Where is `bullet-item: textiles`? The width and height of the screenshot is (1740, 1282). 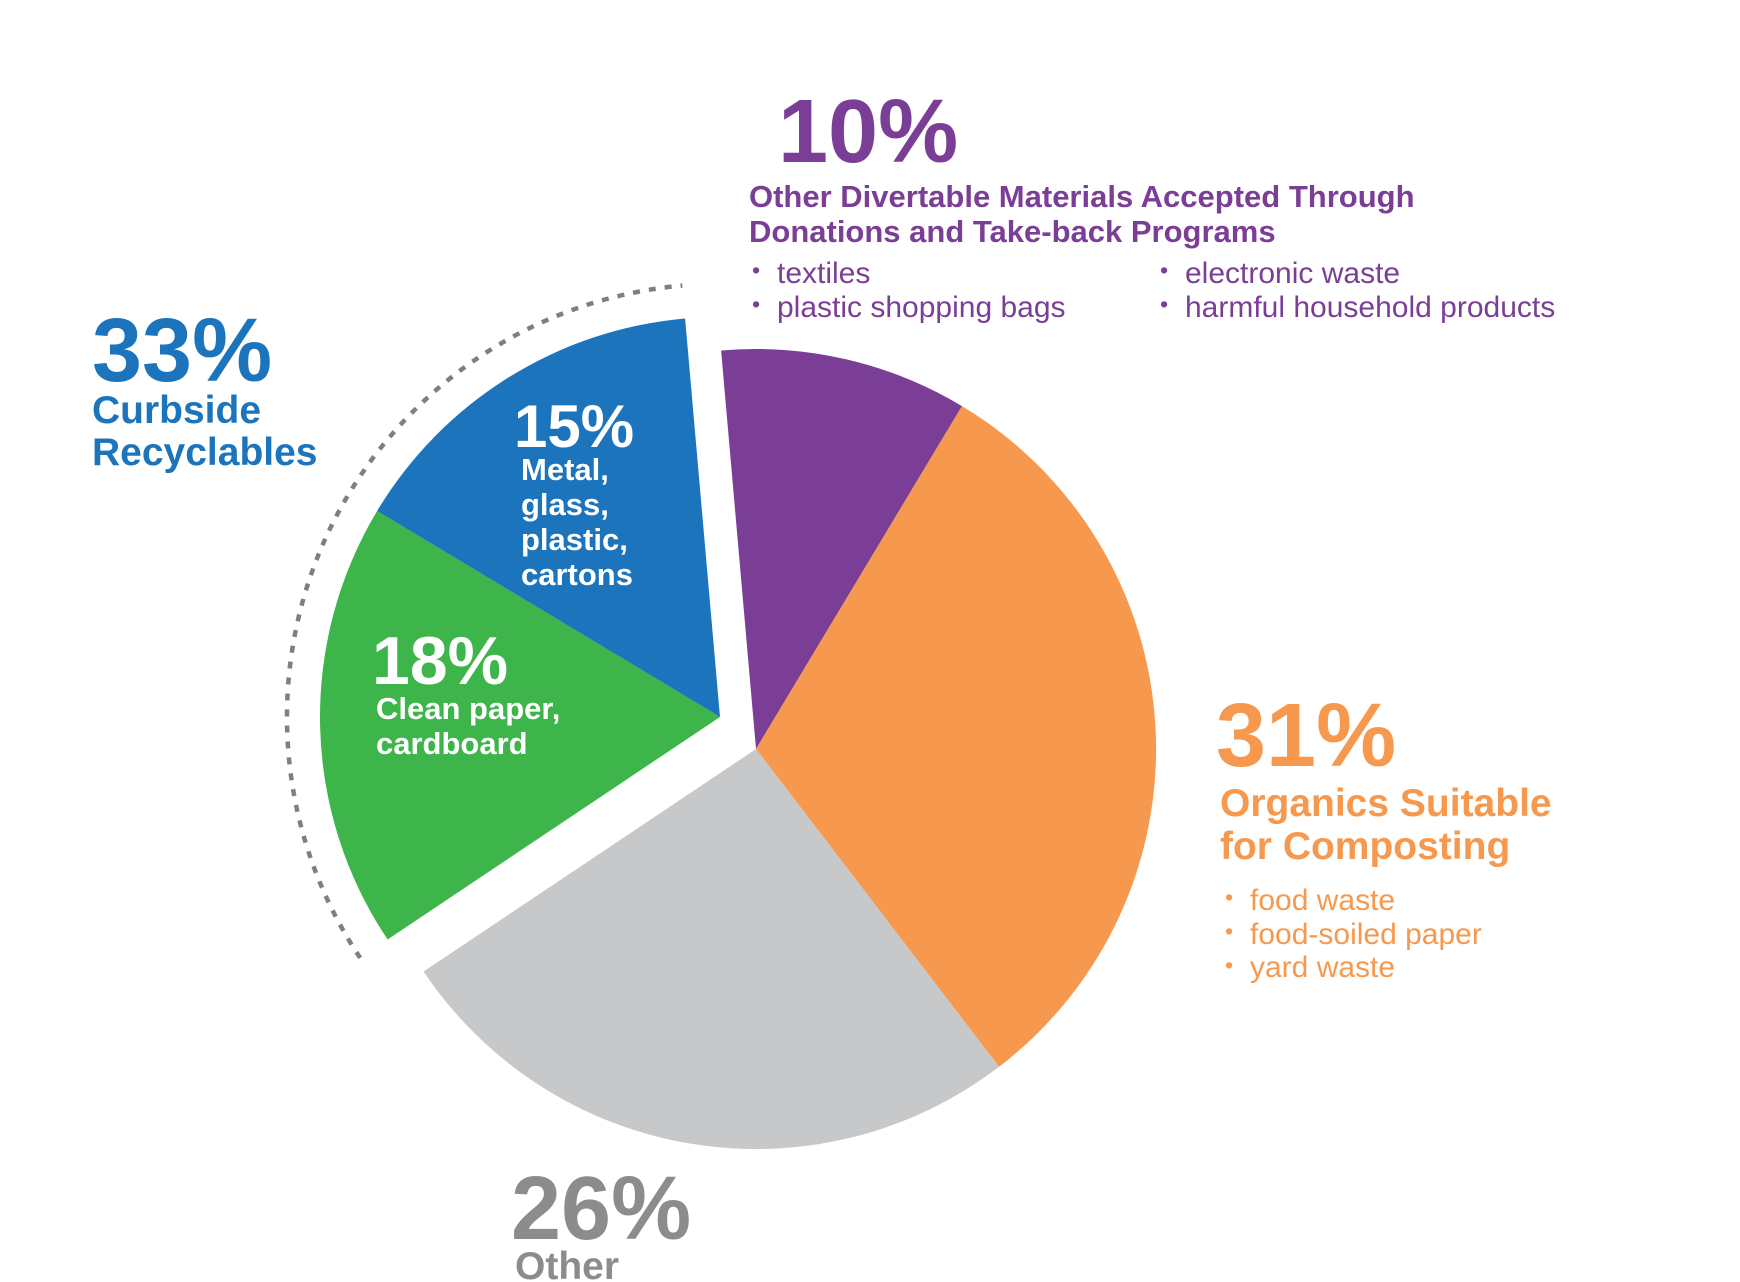
bullet-item: textiles is located at coordinates (907, 274).